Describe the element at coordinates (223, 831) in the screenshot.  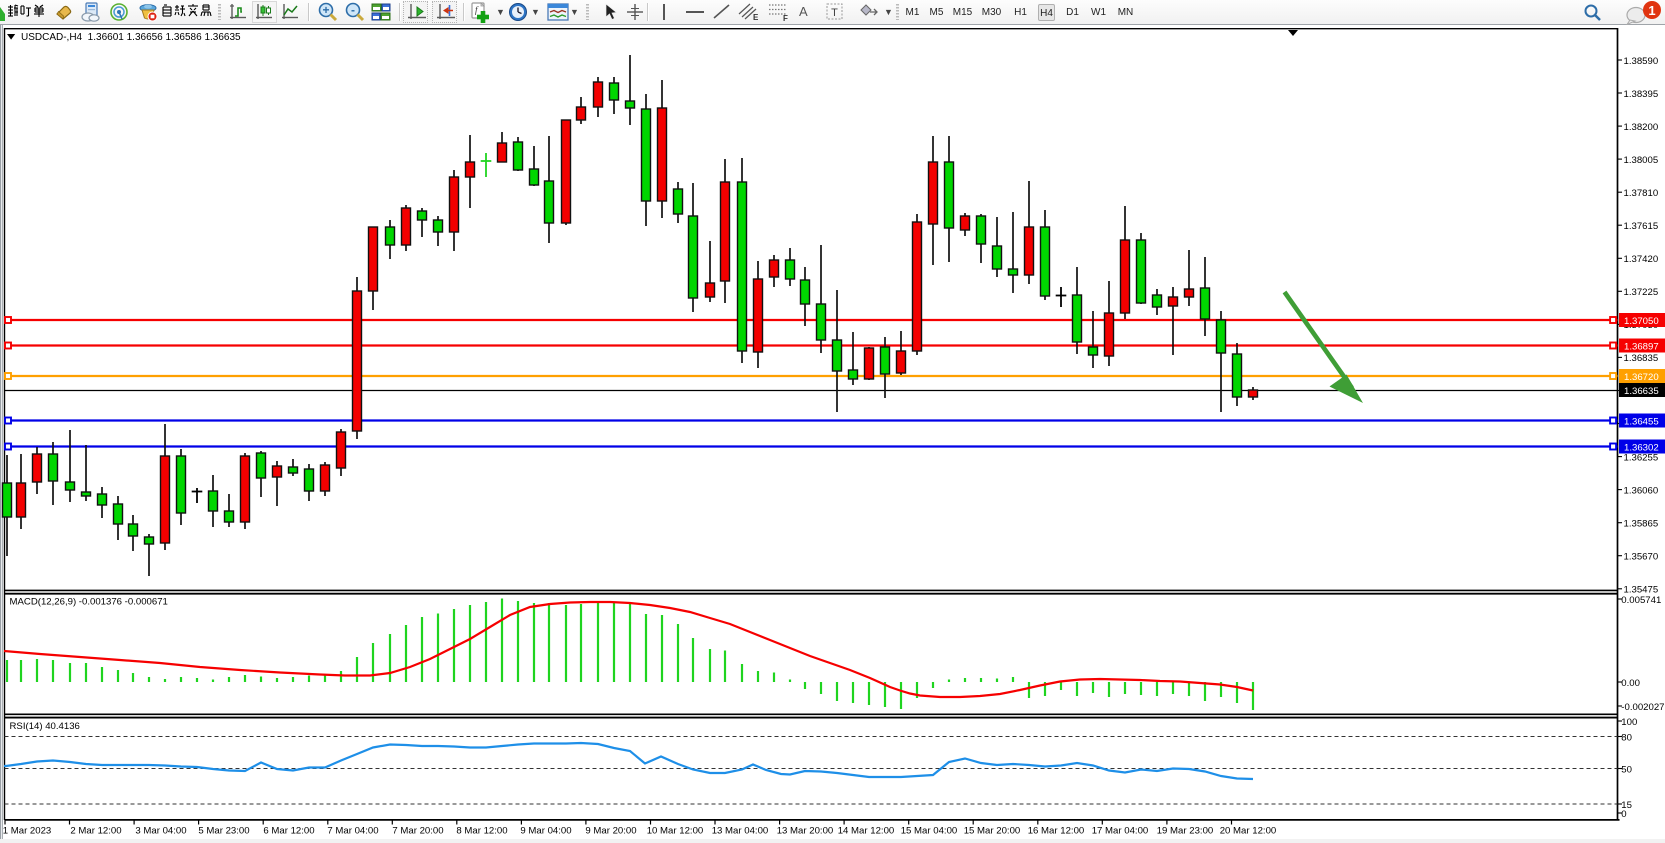
I see `svg-text: 5 Mar 23:00` at that location.